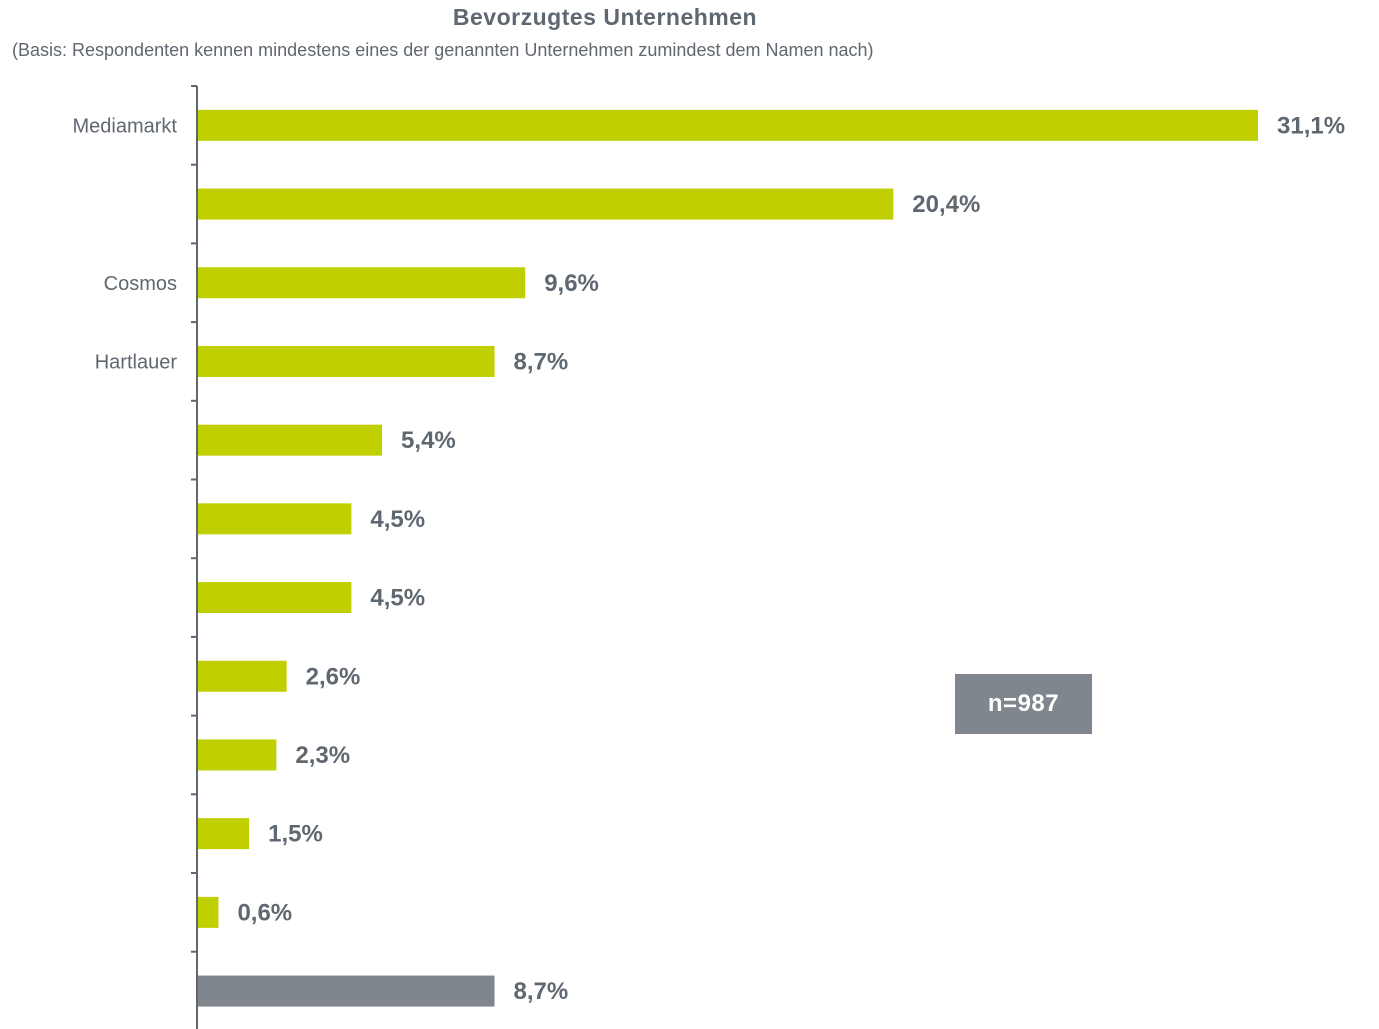 The height and width of the screenshot is (1029, 1379). What do you see at coordinates (1023, 704) in the screenshot?
I see `sample-size-badge: n=987` at bounding box center [1023, 704].